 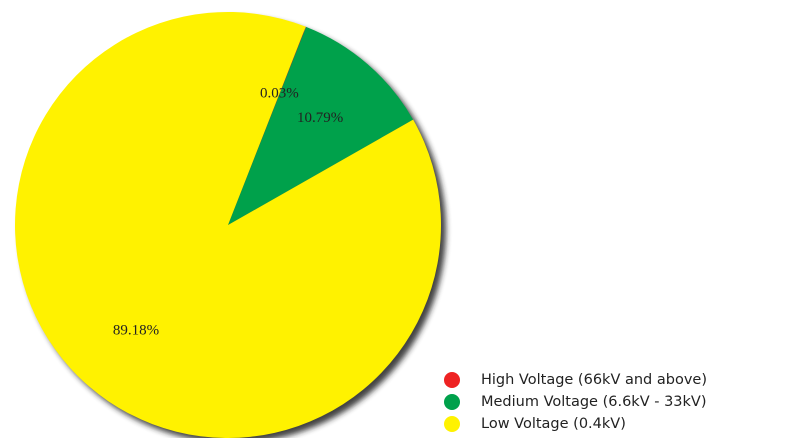 What do you see at coordinates (553, 424) in the screenshot?
I see `legend-label: Low Voltage (0.4kV)` at bounding box center [553, 424].